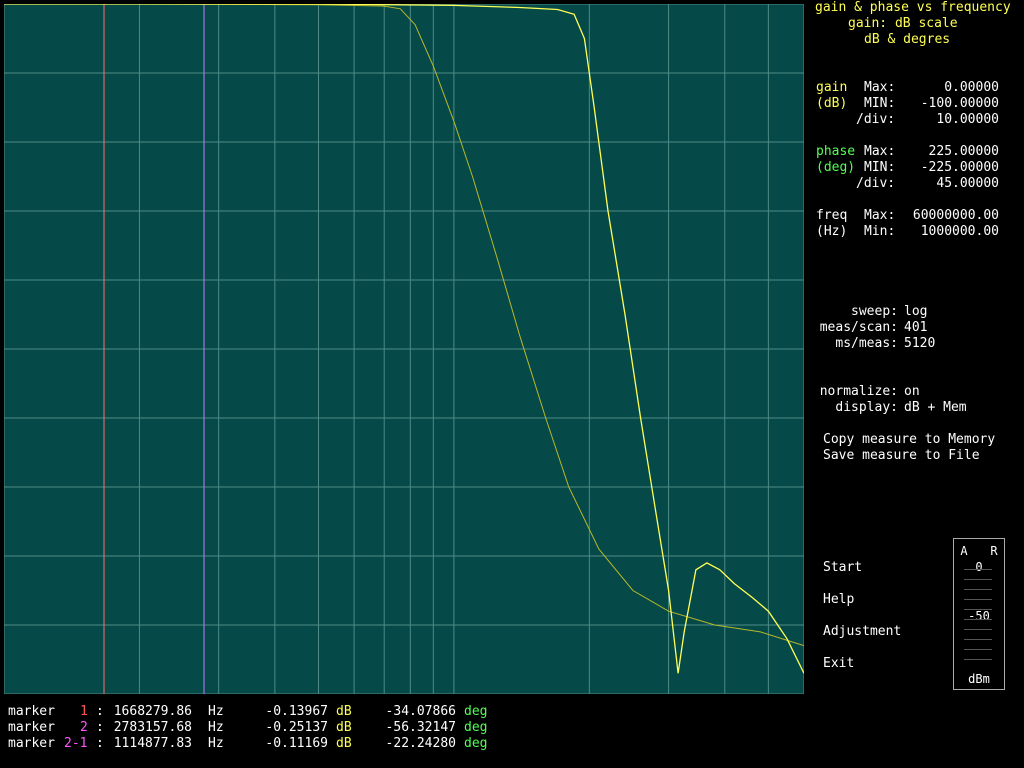 This screenshot has width=1024, height=768. Describe the element at coordinates (76, 743) in the screenshot. I see `marker-id: 2-1` at that location.